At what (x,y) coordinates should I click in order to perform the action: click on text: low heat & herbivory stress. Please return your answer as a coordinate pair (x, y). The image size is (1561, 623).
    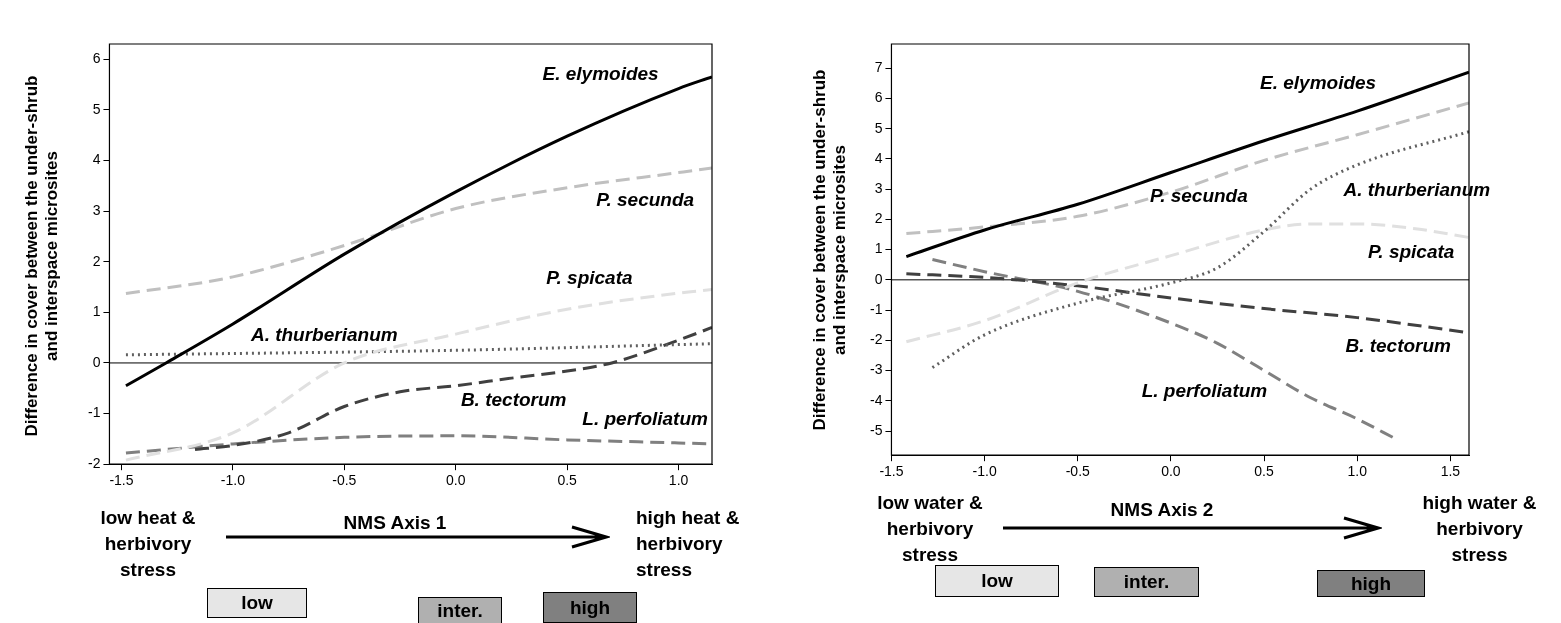
    Looking at the image, I should click on (148, 544).